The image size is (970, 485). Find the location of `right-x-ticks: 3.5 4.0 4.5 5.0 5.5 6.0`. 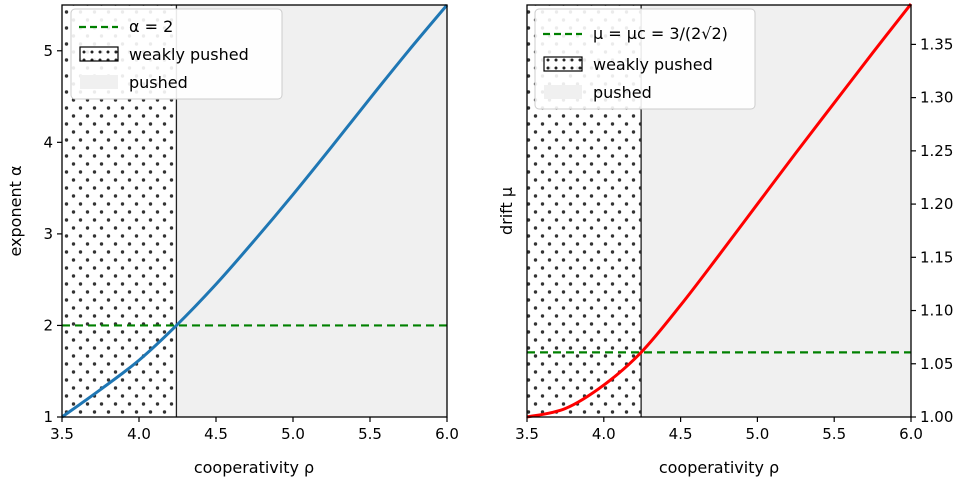

right-x-ticks: 3.5 4.0 4.5 5.0 5.5 6.0 is located at coordinates (719, 430).